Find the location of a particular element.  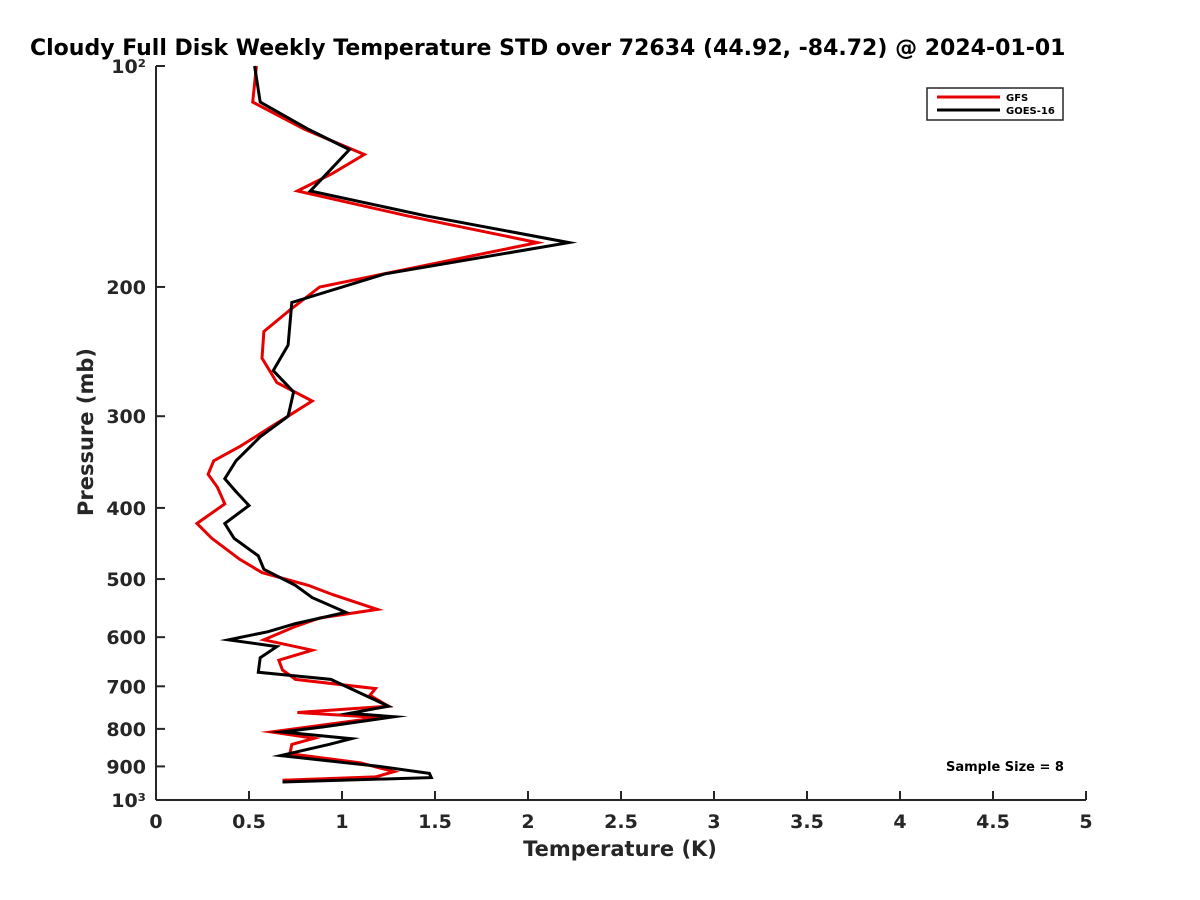

x-tick-label: 1 is located at coordinates (341, 822).